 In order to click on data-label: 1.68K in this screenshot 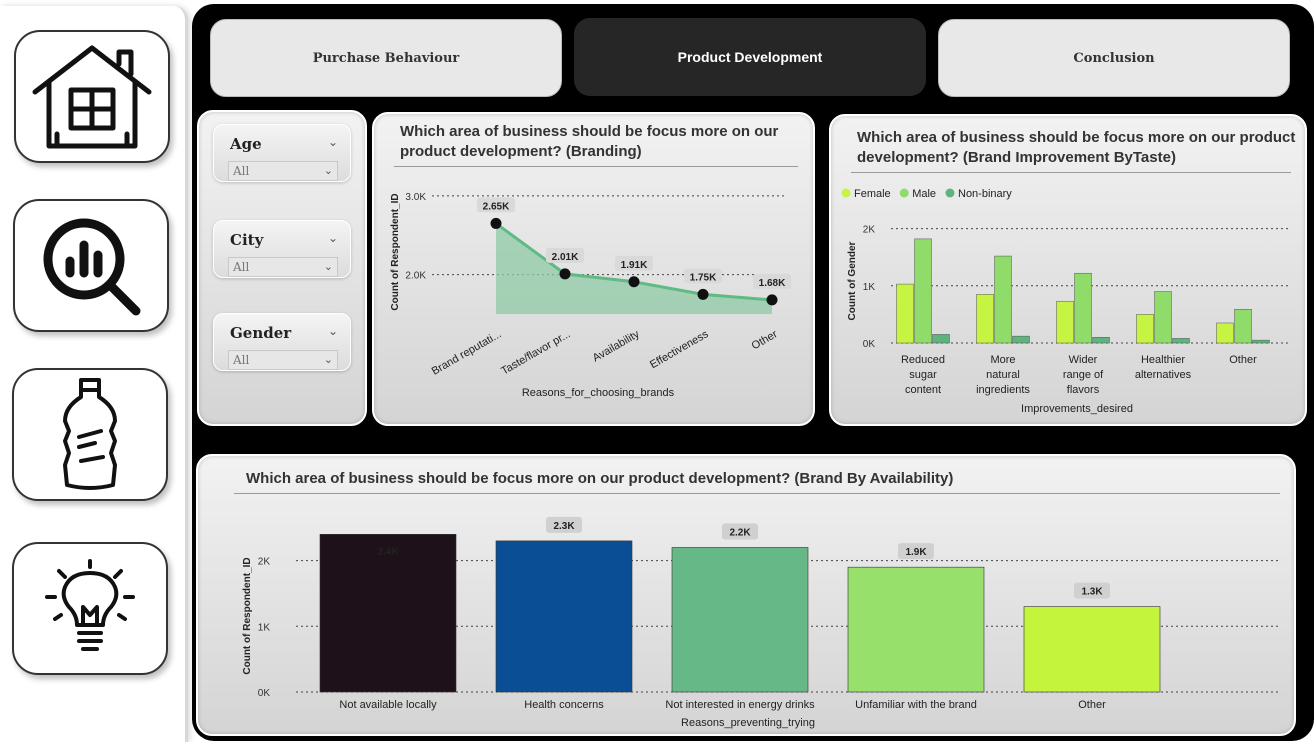, I will do `click(772, 283)`.